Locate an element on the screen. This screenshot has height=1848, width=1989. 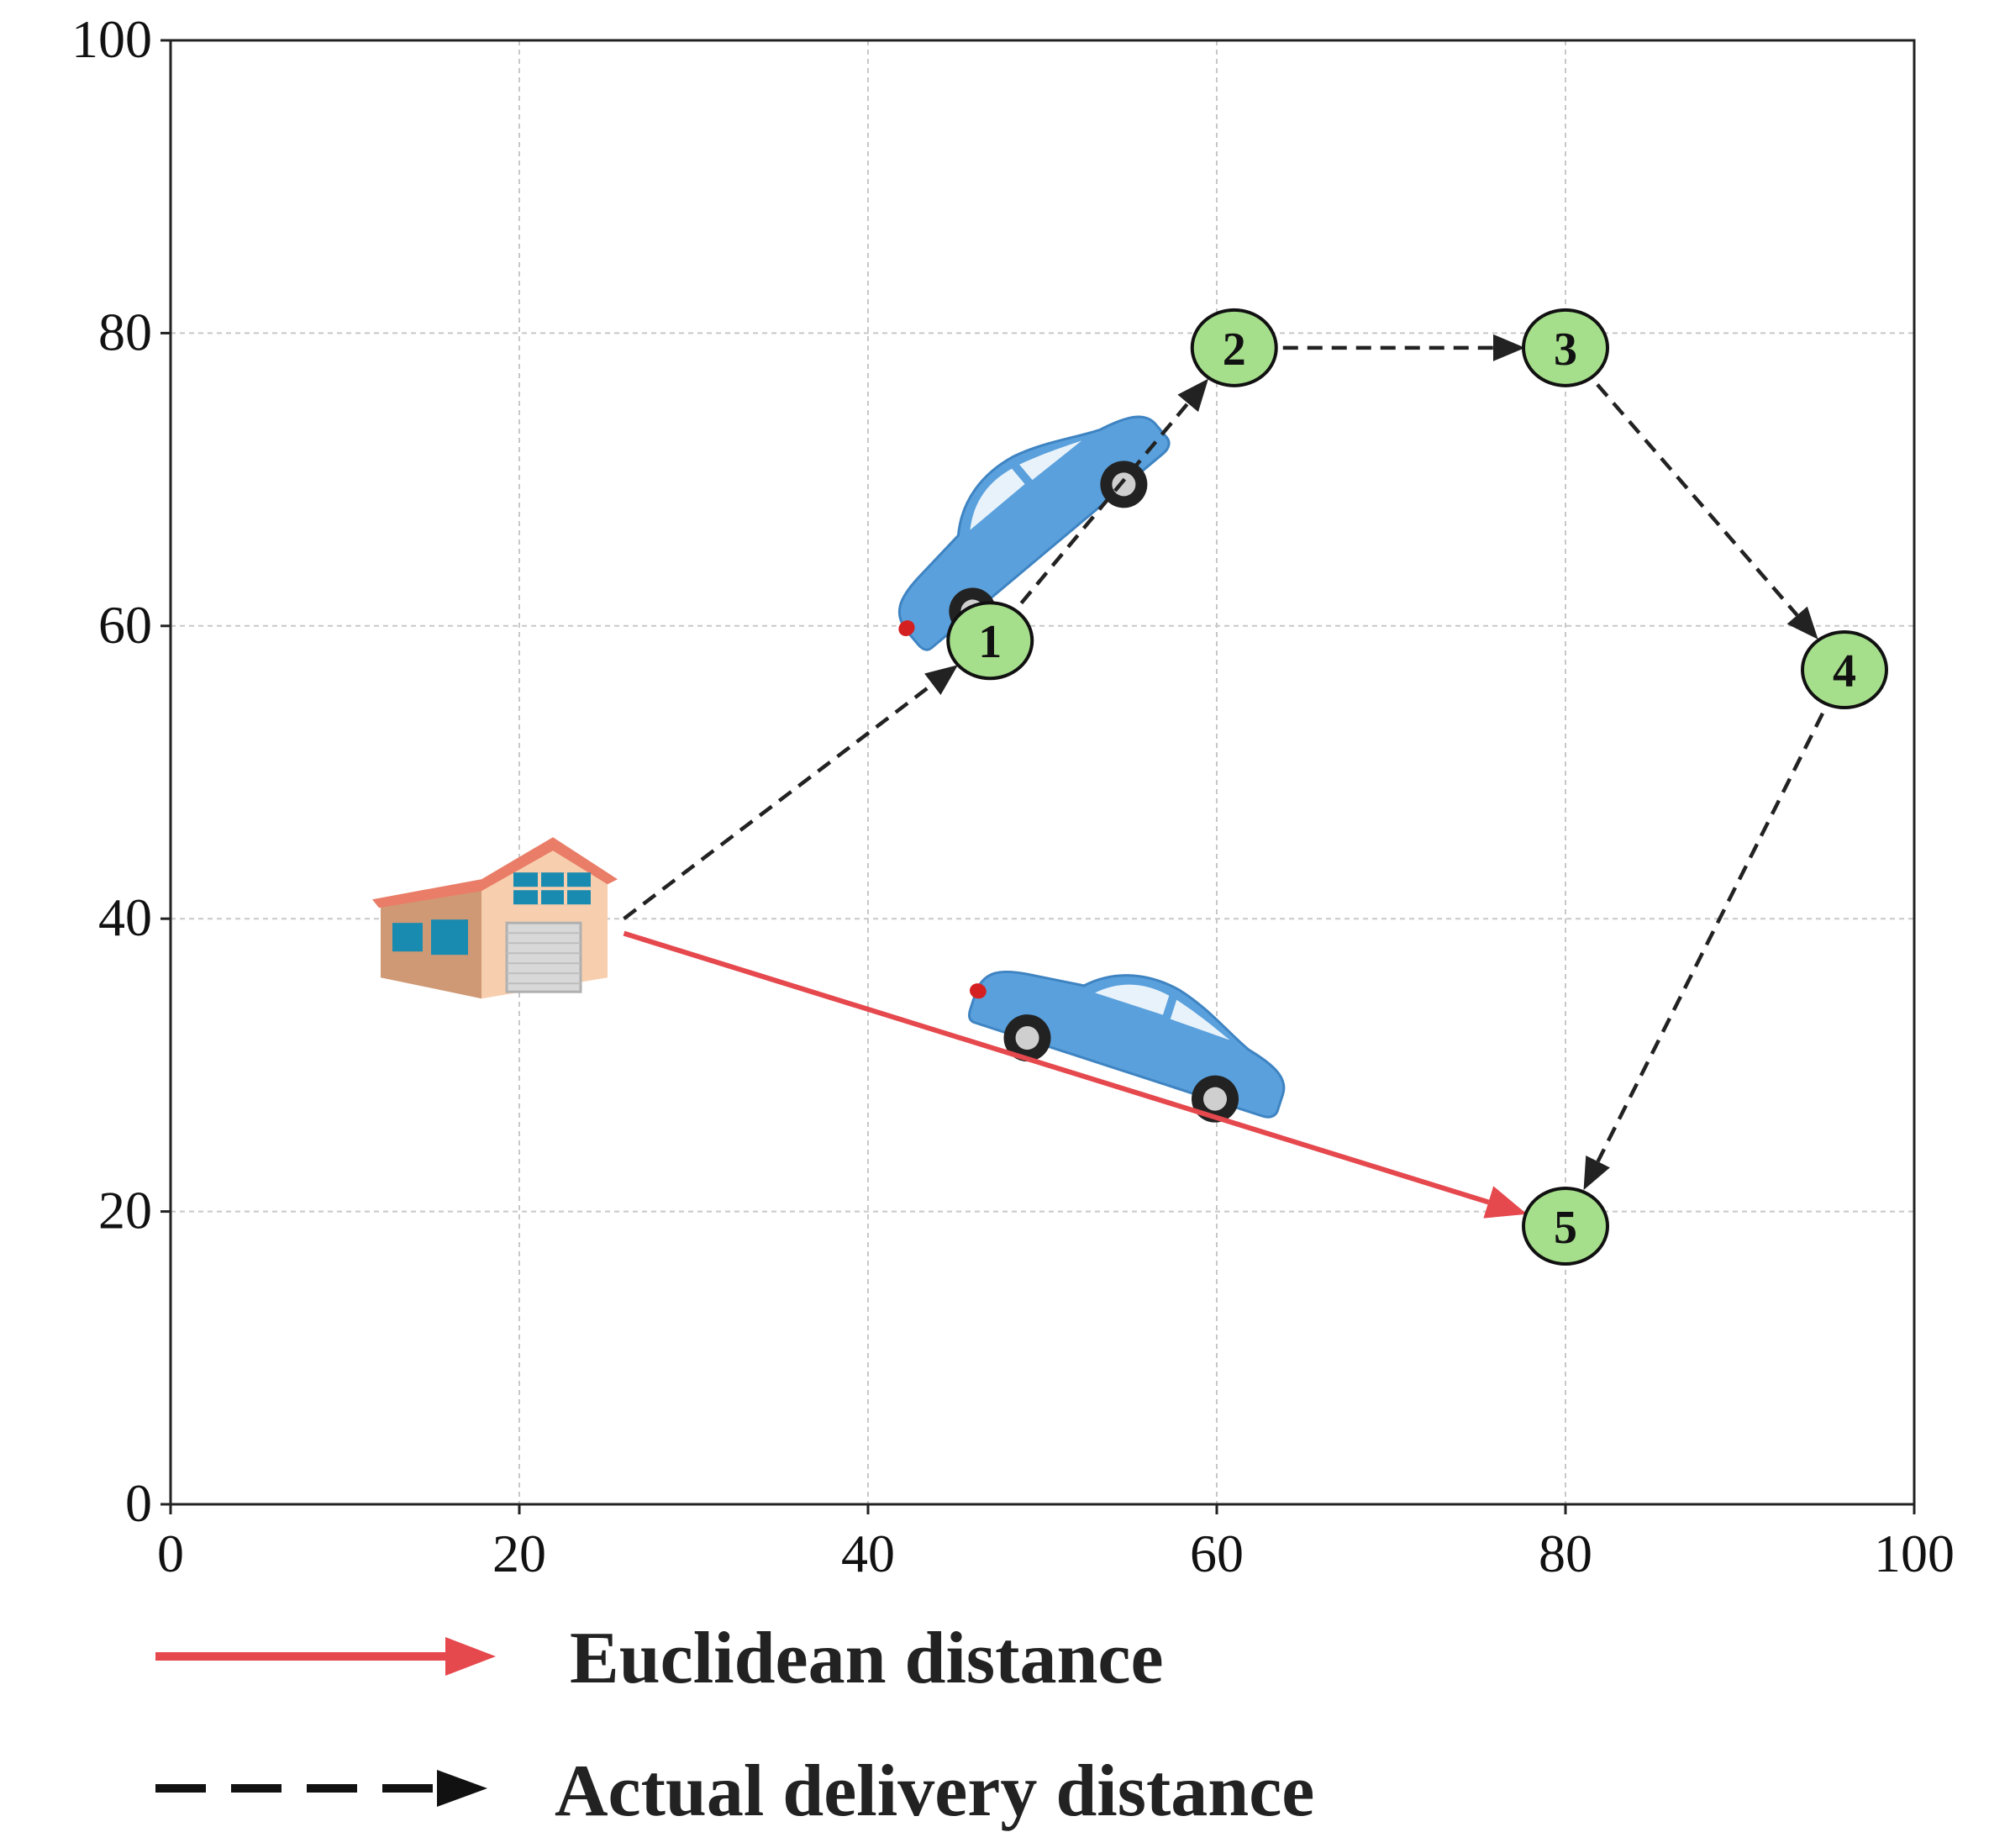
euclidean-route-line-shaft is located at coordinates (1056, 1067).